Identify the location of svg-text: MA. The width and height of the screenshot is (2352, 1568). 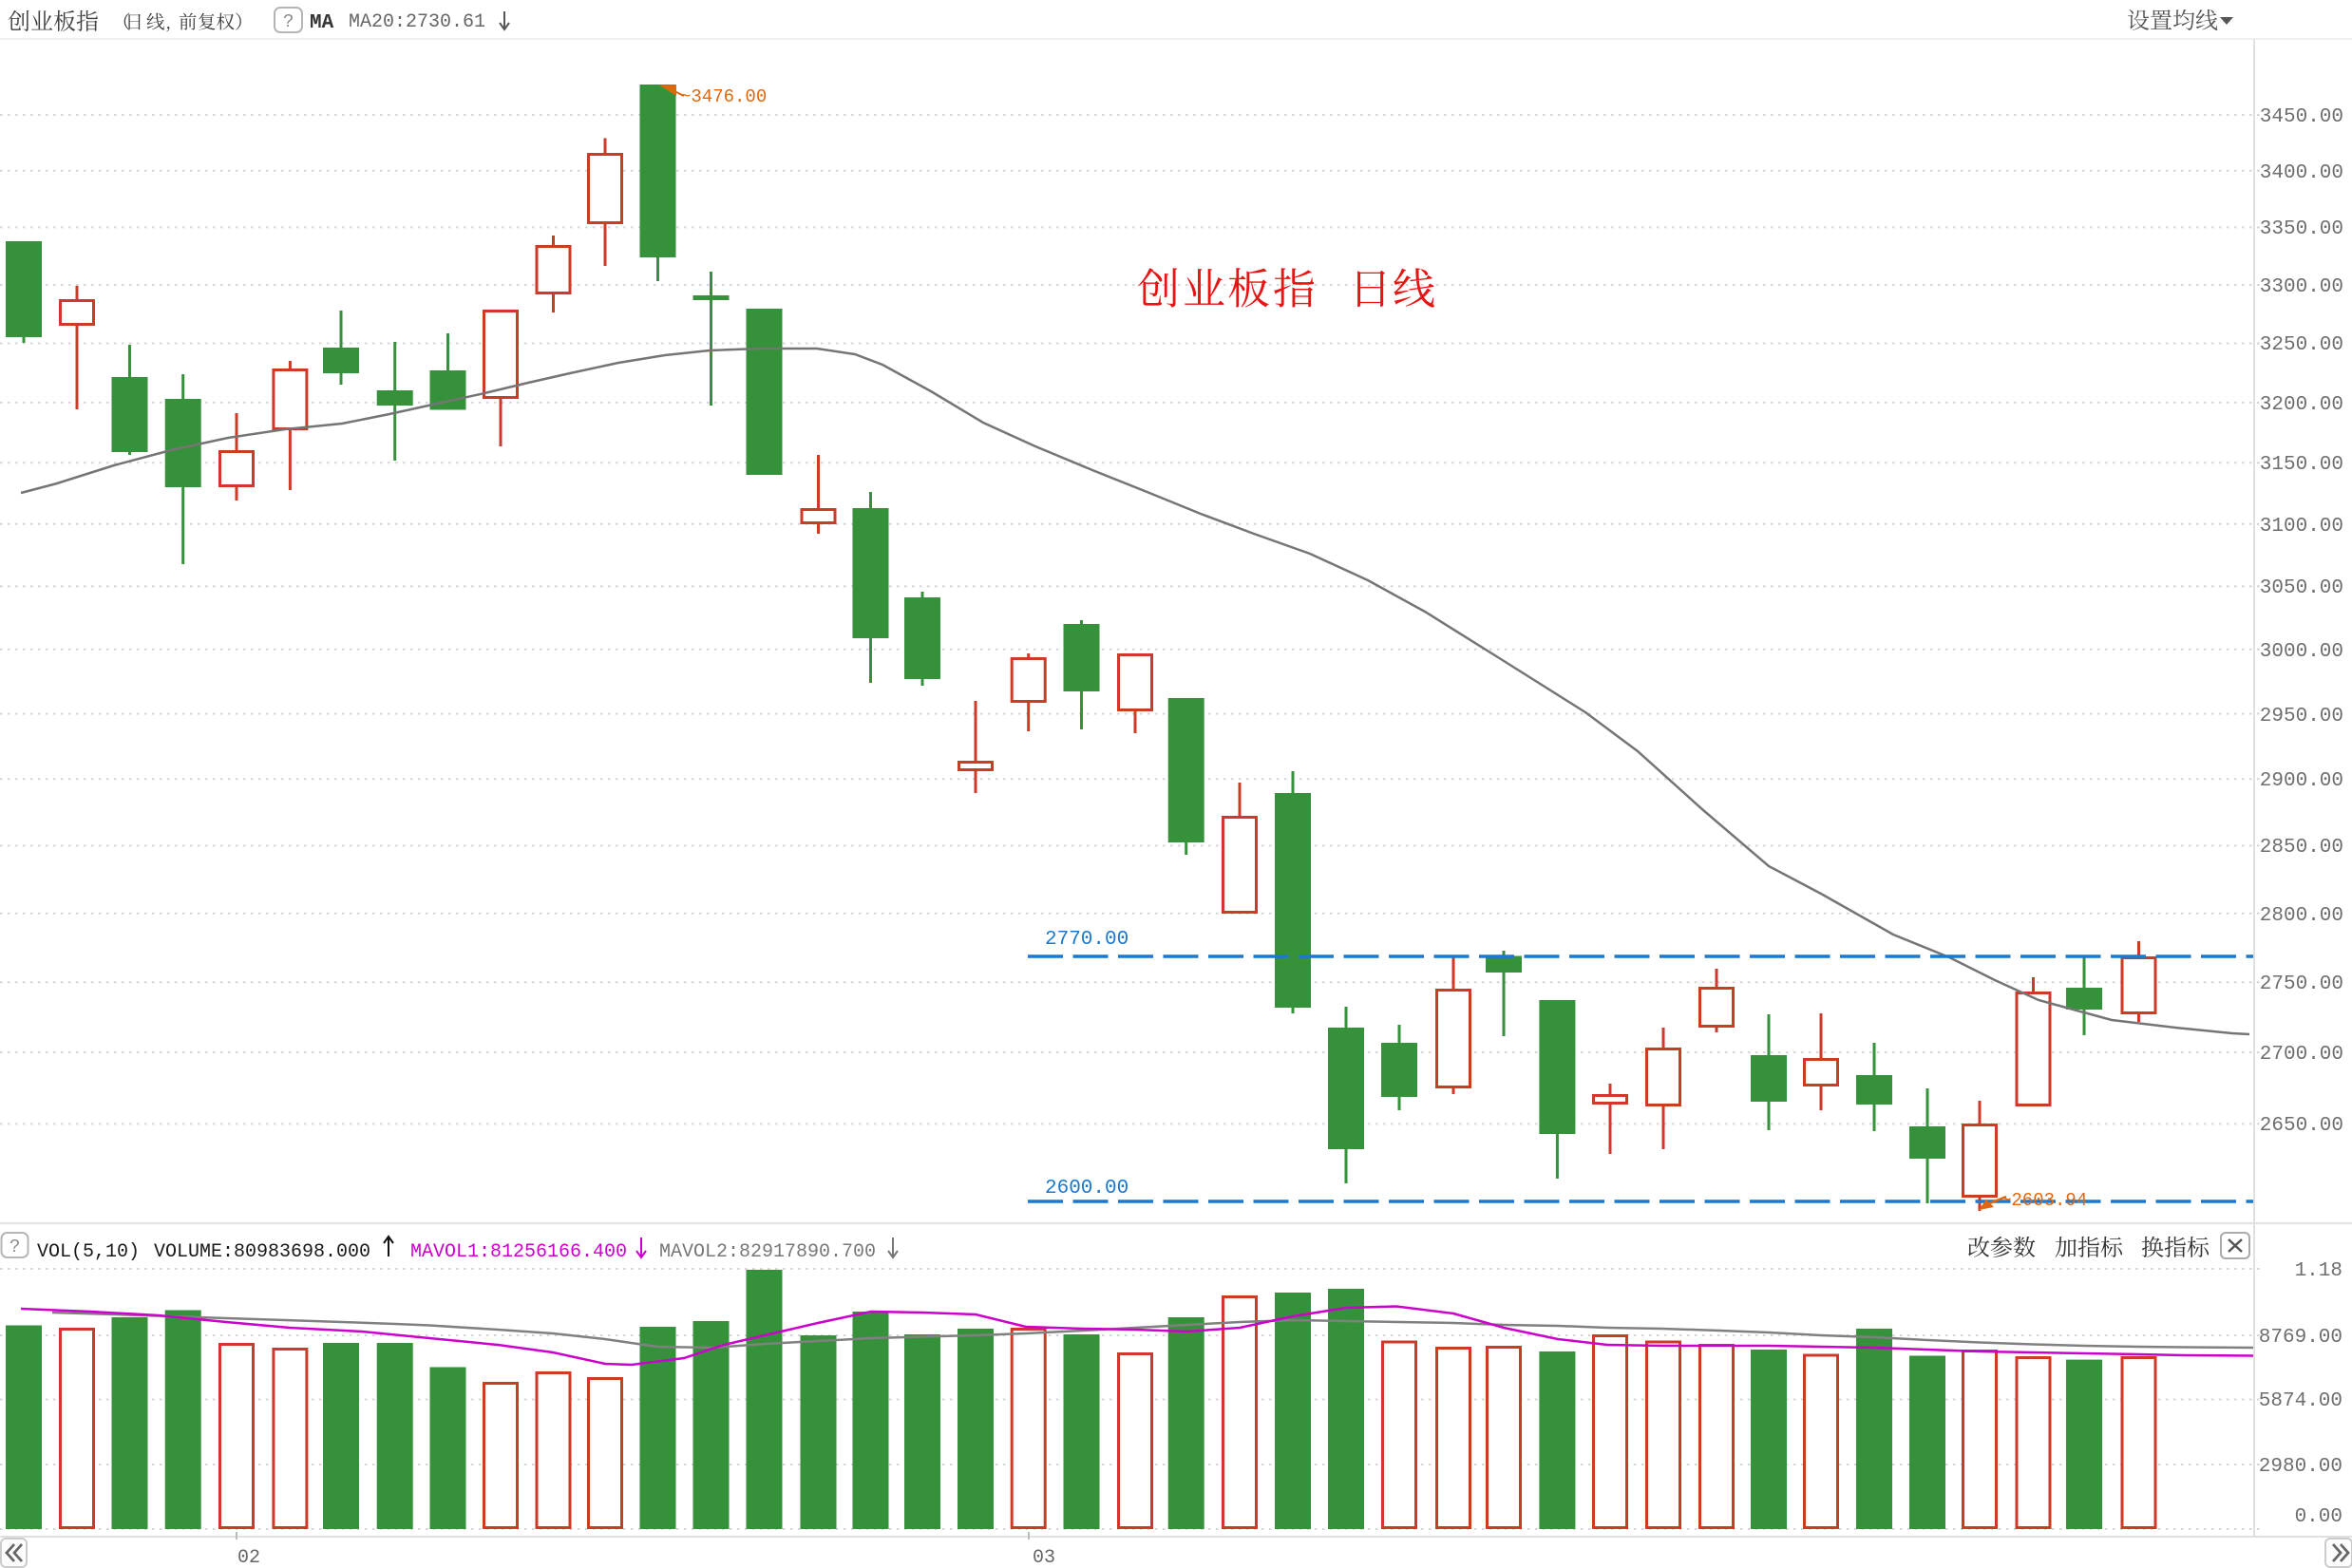
(322, 23).